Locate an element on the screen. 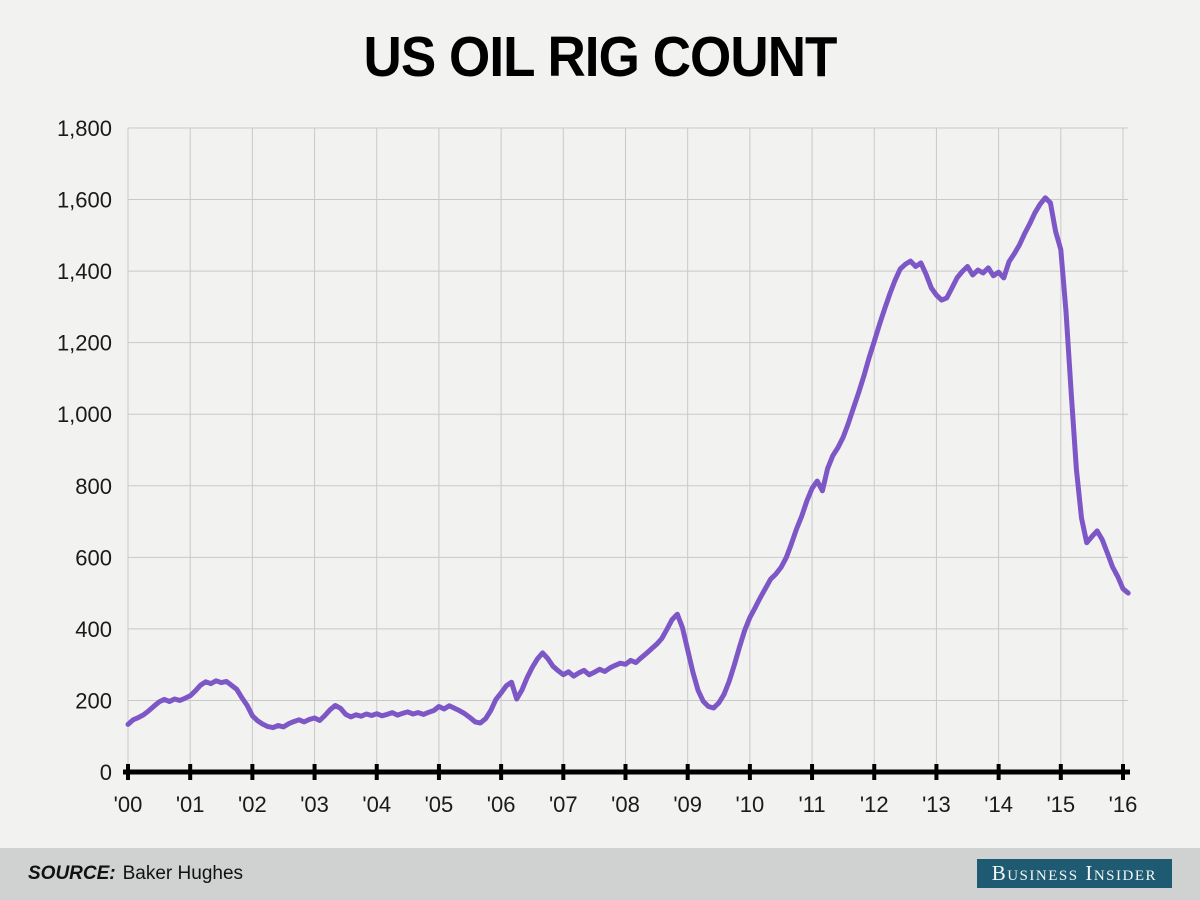 The height and width of the screenshot is (900, 1200). x-tick-label-13: '13 is located at coordinates (936, 804).